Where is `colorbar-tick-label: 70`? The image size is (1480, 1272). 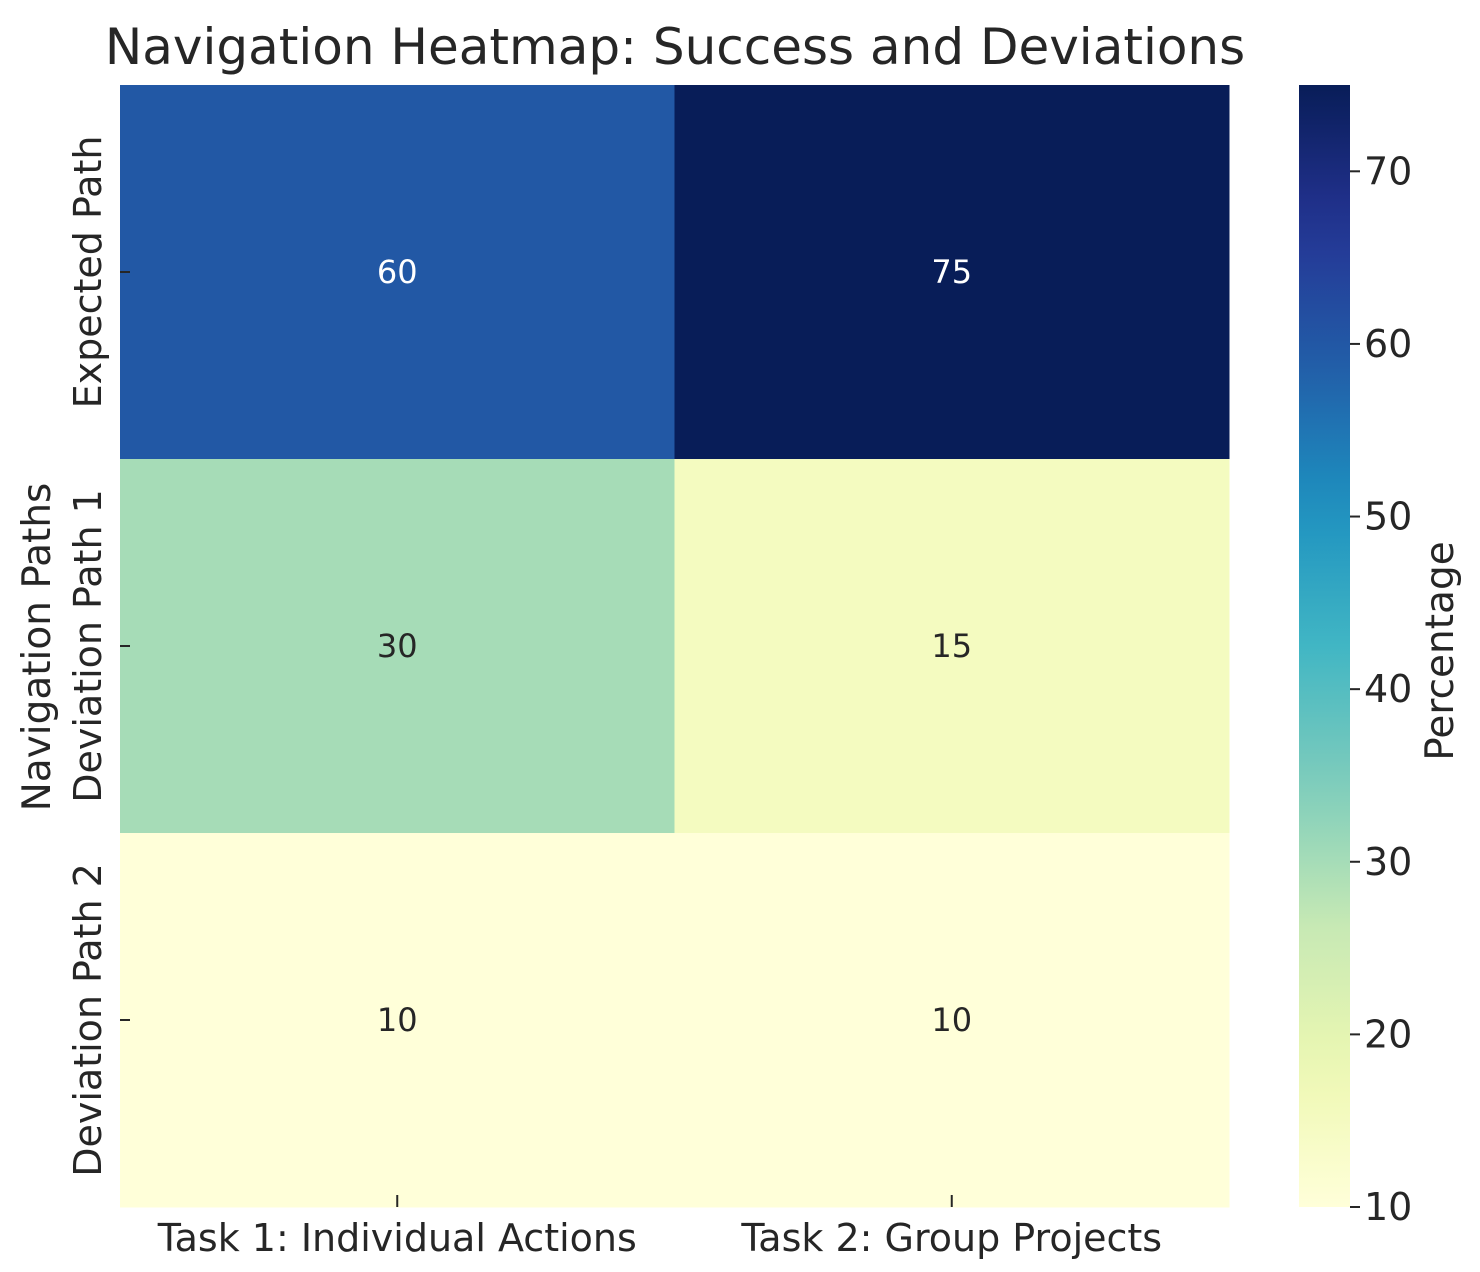
colorbar-tick-label: 70 is located at coordinates (1388, 171).